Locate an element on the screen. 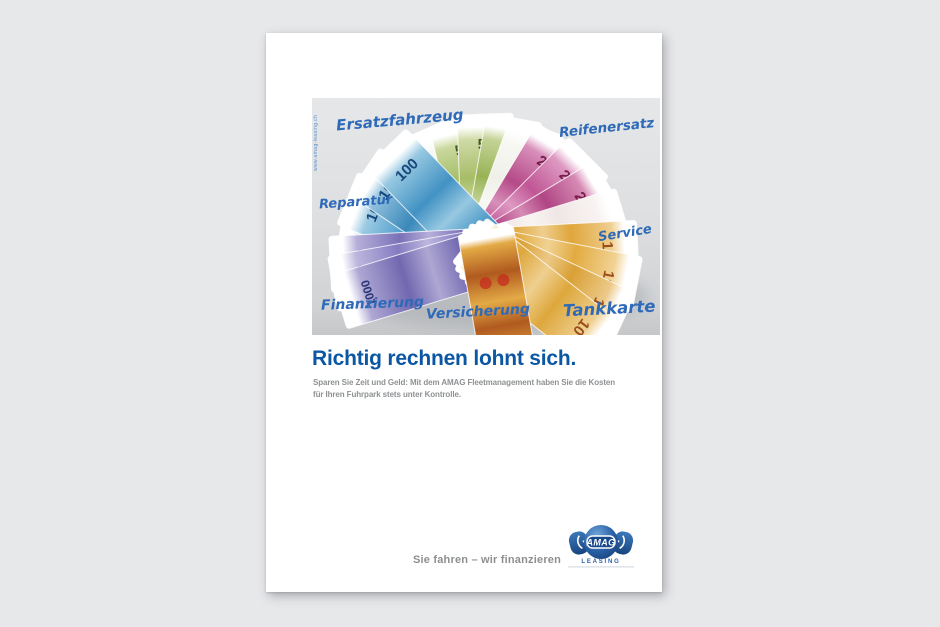 Image resolution: width=940 pixels, height=627 pixels. amag-leasing-logo: AMAG LEASING is located at coordinates (601, 546).